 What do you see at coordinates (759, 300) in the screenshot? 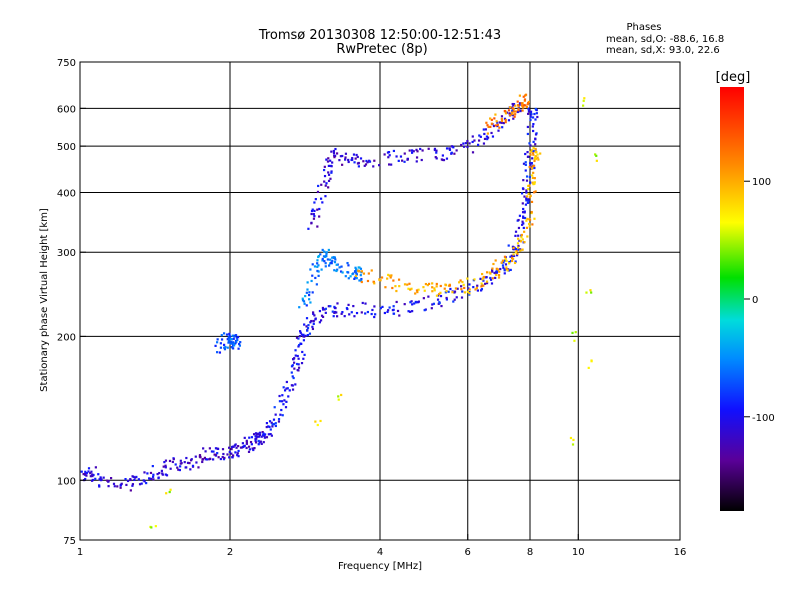
I see `colorbar-ticks: 100 0 -100` at bounding box center [759, 300].